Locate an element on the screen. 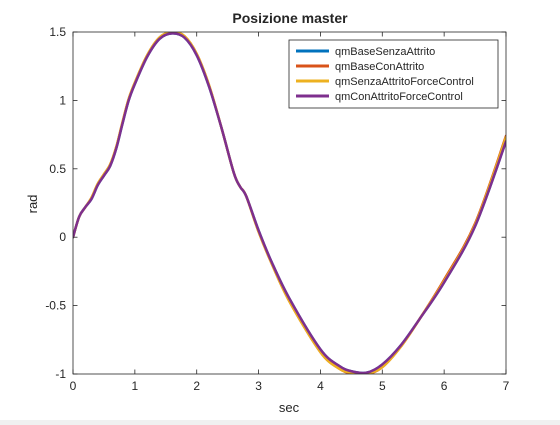 This screenshot has height=425, width=560. x-tick-label: 3 is located at coordinates (258, 386).